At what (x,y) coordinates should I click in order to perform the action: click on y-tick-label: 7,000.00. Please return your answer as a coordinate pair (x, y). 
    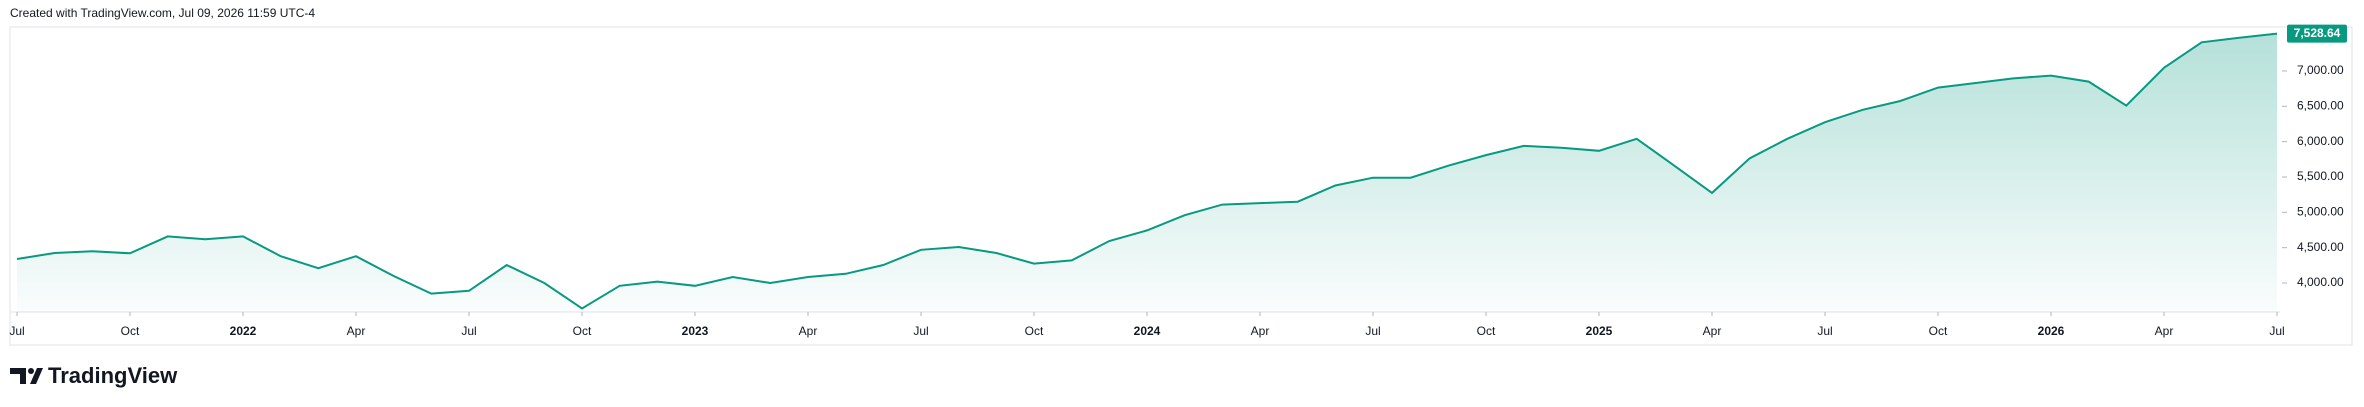
    Looking at the image, I should click on (2320, 70).